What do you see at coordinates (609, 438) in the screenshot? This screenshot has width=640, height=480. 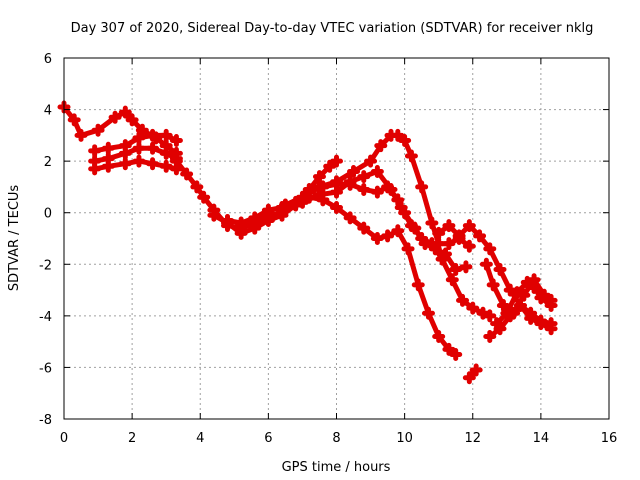 I see `x-tick-label: 16` at bounding box center [609, 438].